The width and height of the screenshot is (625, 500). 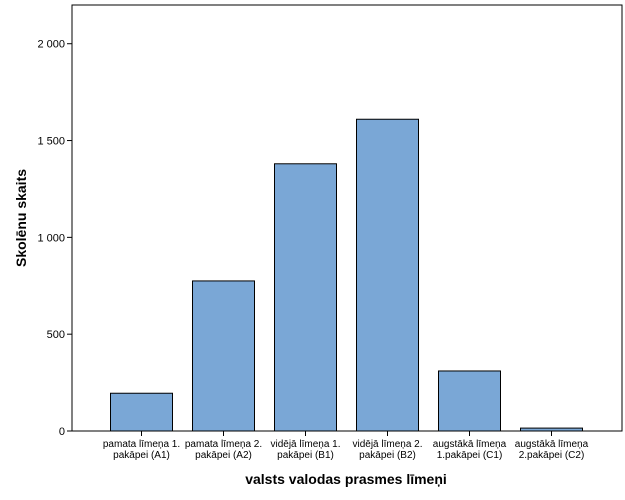 What do you see at coordinates (470, 450) in the screenshot?
I see `x-tick-label: augstākā līmeņa 1.pakāpei (C1)` at bounding box center [470, 450].